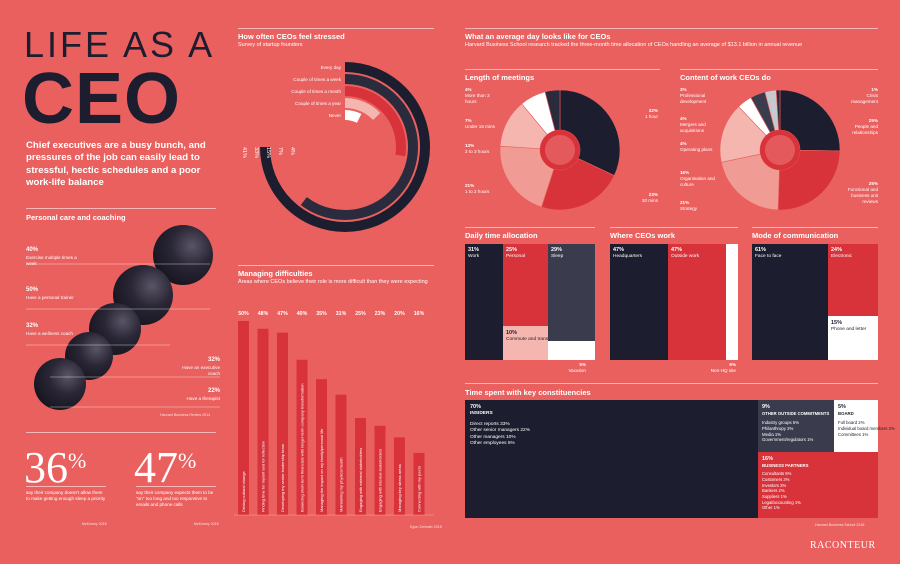 The width and height of the screenshot is (900, 564). What do you see at coordinates (399, 314) in the screenshot?
I see `diff-val-8: 20%` at bounding box center [399, 314].